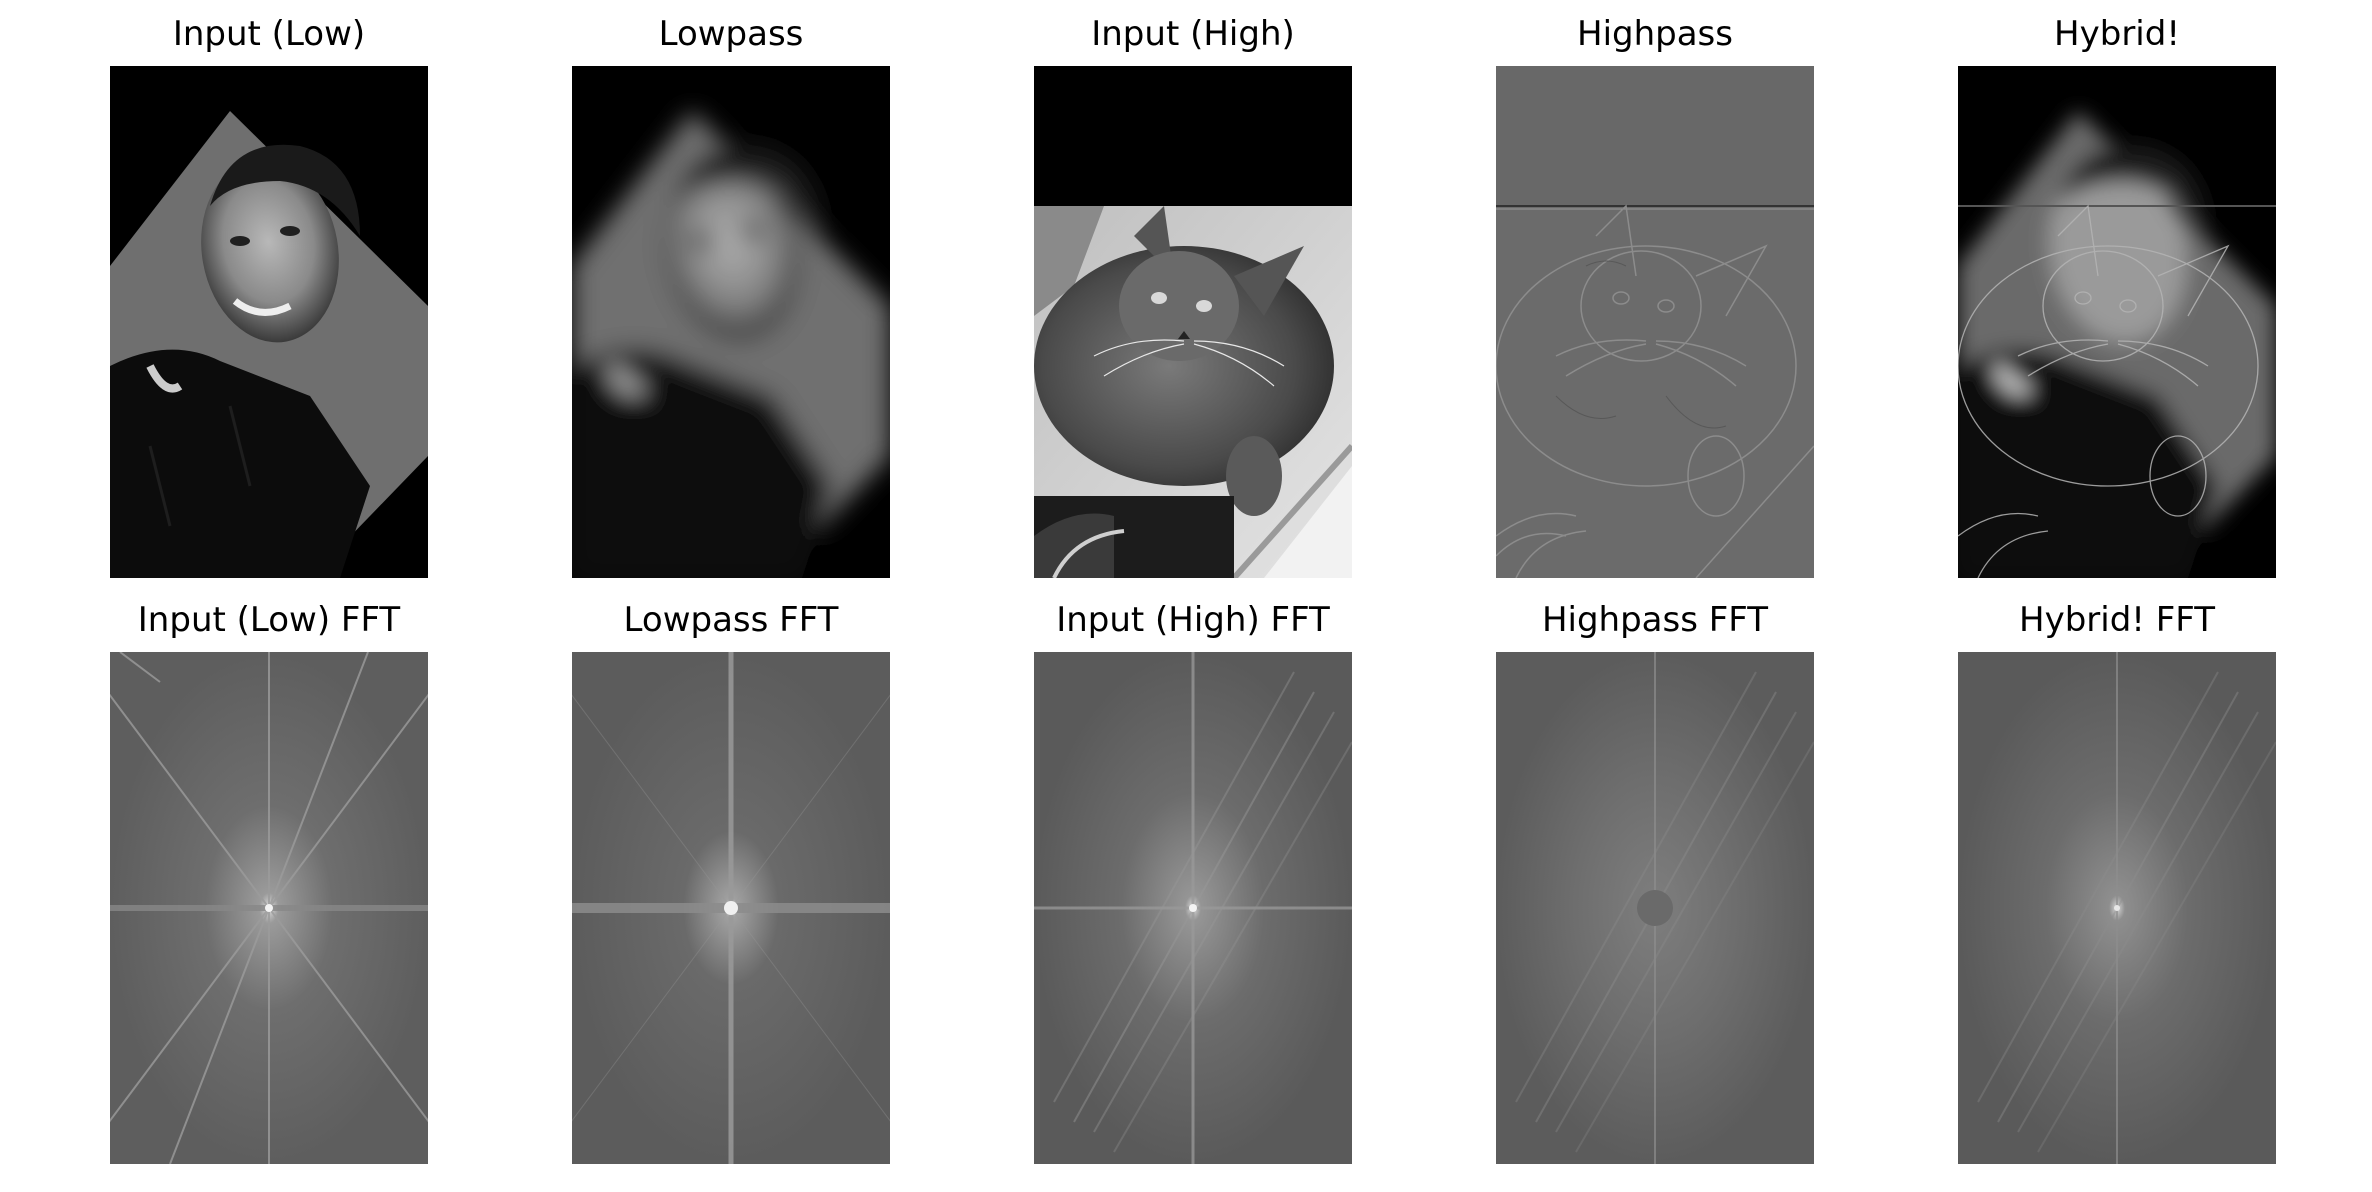  What do you see at coordinates (2117, 620) in the screenshot?
I see `panel-title: Hybrid! FFT` at bounding box center [2117, 620].